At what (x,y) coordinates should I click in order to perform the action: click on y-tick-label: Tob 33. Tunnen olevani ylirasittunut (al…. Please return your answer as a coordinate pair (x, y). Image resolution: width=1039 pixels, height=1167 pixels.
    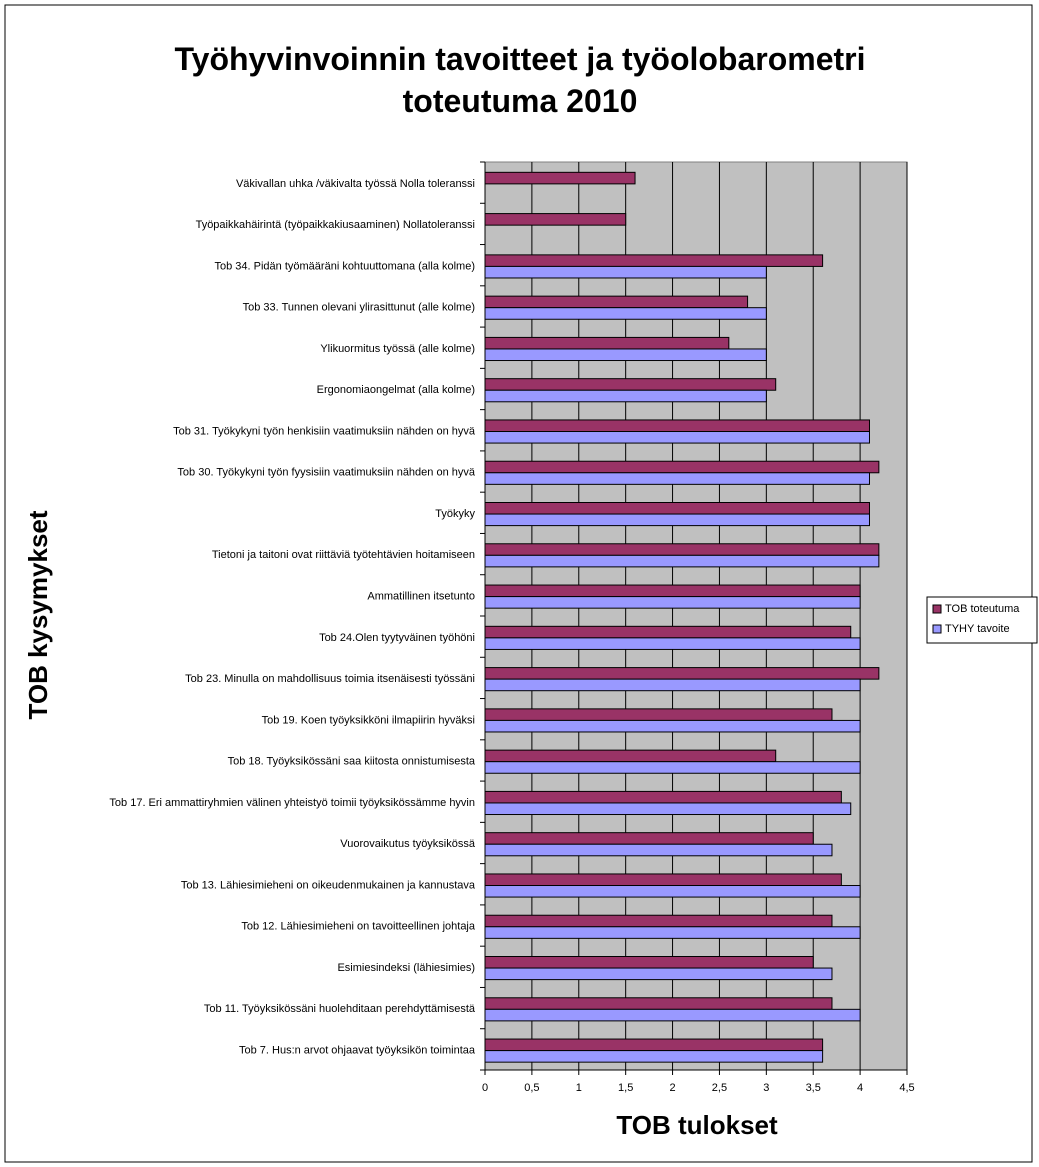
    Looking at the image, I should click on (359, 308).